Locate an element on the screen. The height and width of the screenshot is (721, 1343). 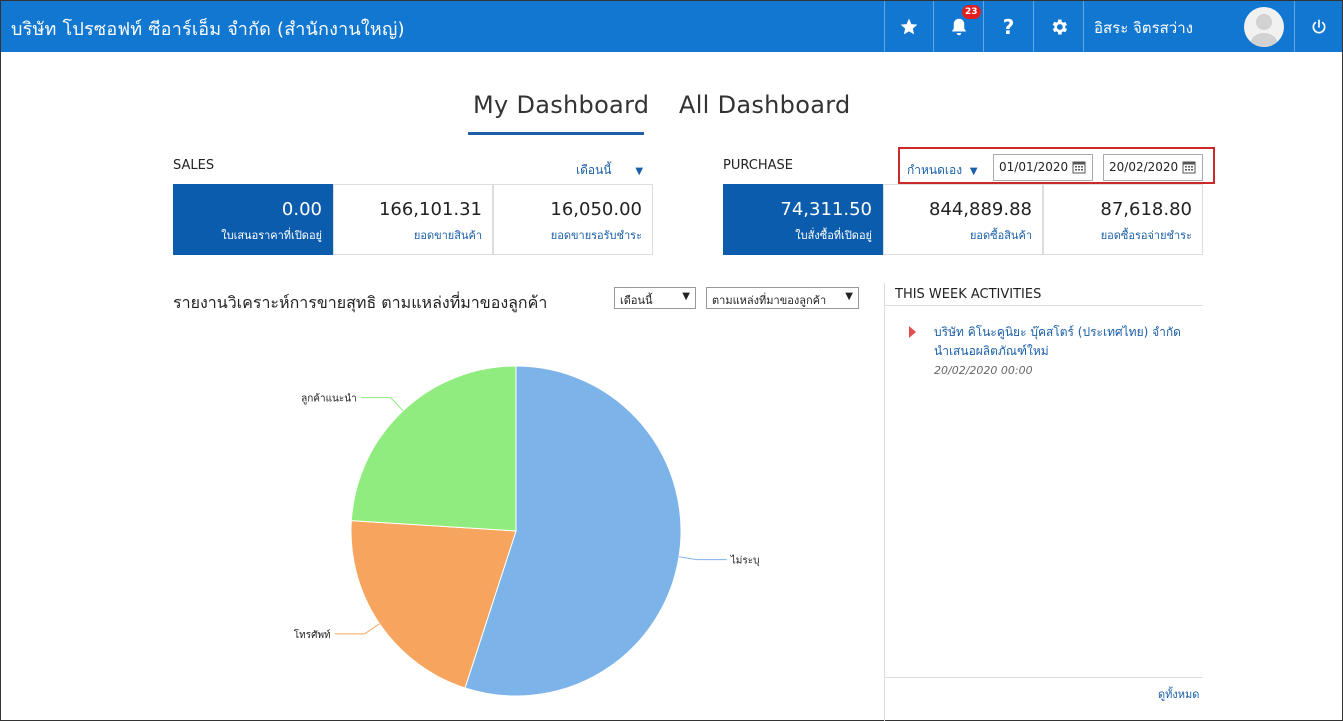
card-label: ใบสั่งซื้อที่เปิดอยู่ is located at coordinates (833, 235).